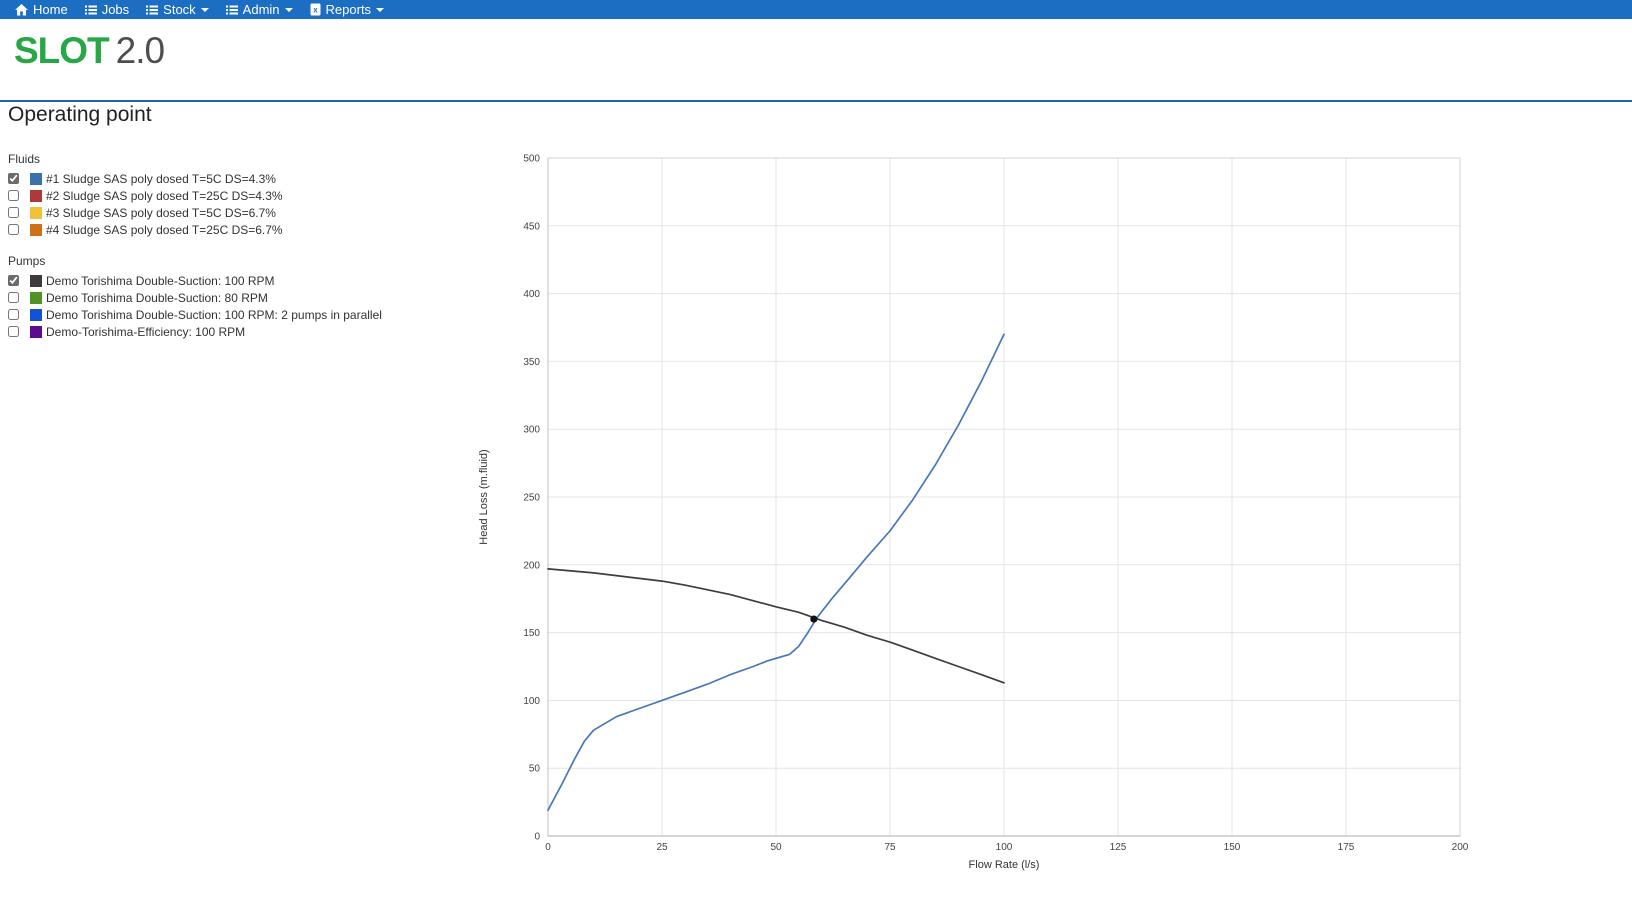 This screenshot has width=1632, height=910. I want to click on pump-label: Demo Torishima Double-Suction: 100 RPM, so click(160, 280).